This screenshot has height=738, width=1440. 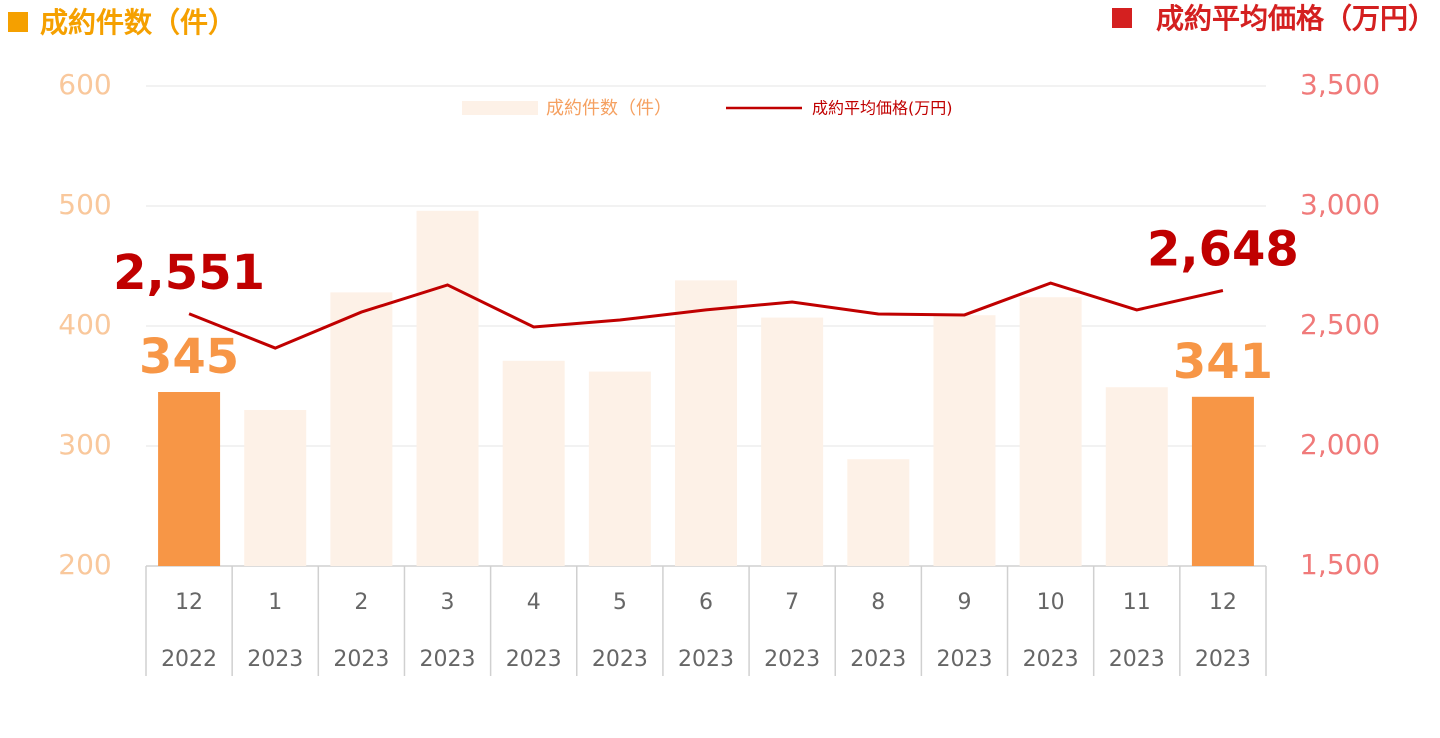 I want to click on y-tick-label: 500, so click(x=84, y=204).